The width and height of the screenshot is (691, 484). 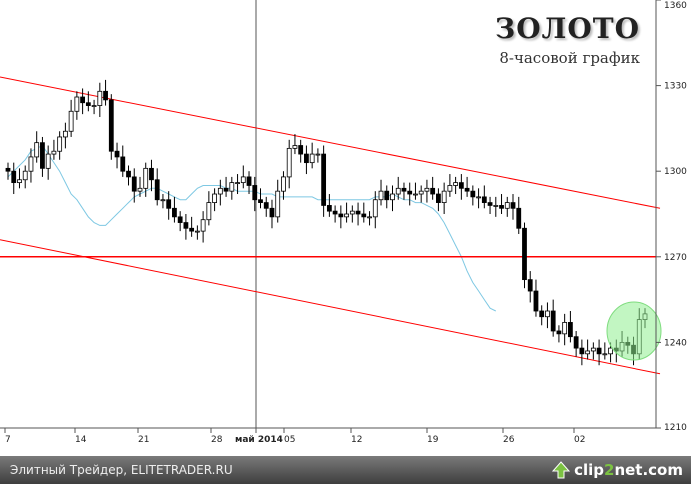 What do you see at coordinates (589, 470) in the screenshot?
I see `brand-part-1: clip` at bounding box center [589, 470].